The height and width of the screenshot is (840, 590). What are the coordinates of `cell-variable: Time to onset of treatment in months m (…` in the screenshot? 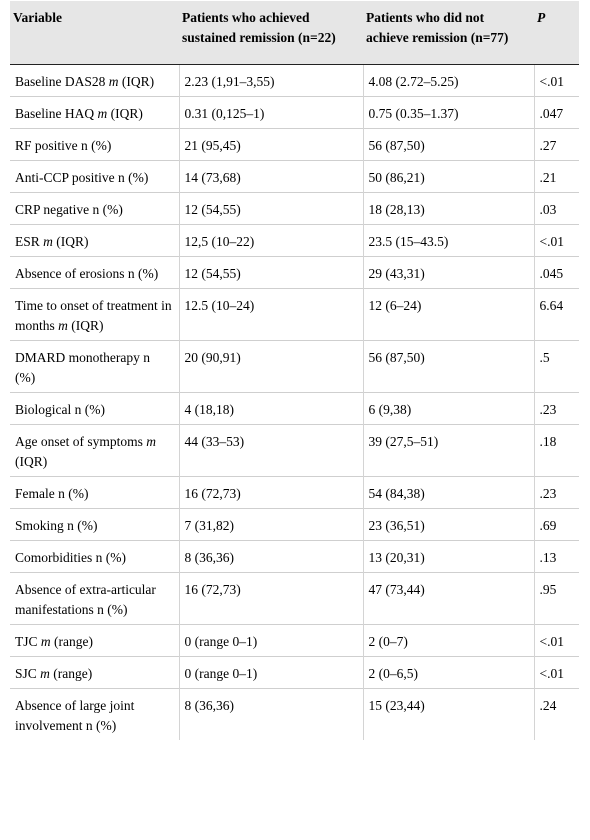 It's located at (94, 313).